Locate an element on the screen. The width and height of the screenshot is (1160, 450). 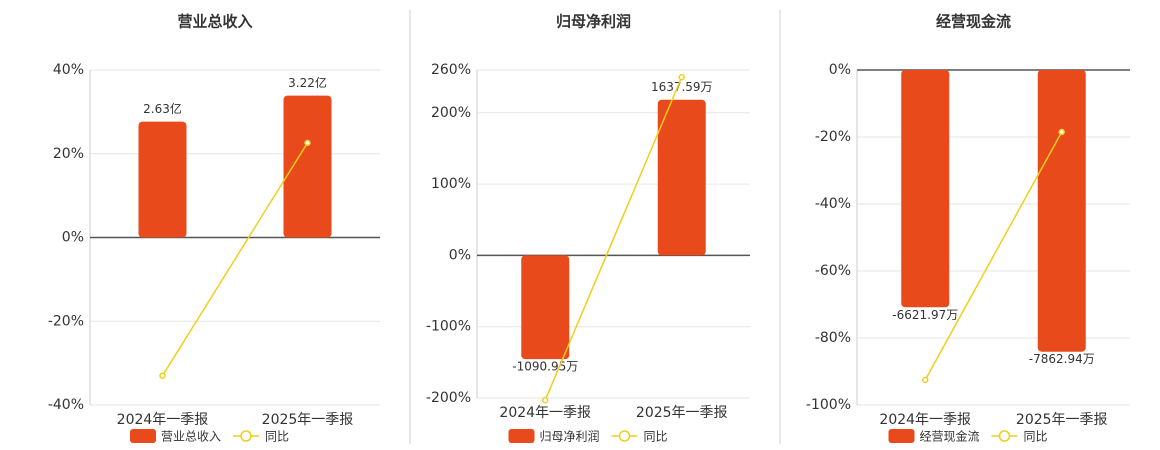
data-label: 2.63亿 is located at coordinates (162, 108).